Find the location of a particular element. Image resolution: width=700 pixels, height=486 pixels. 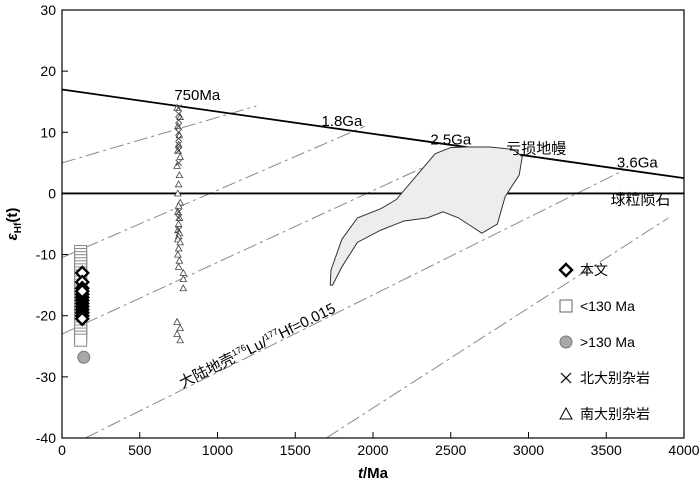

y-axis-title-eps: ε is located at coordinates (12, 236).